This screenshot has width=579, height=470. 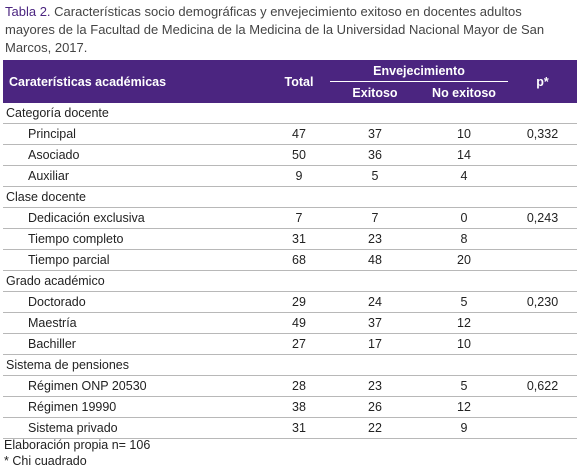 I want to click on group-label: Clase docente, so click(x=290, y=197).